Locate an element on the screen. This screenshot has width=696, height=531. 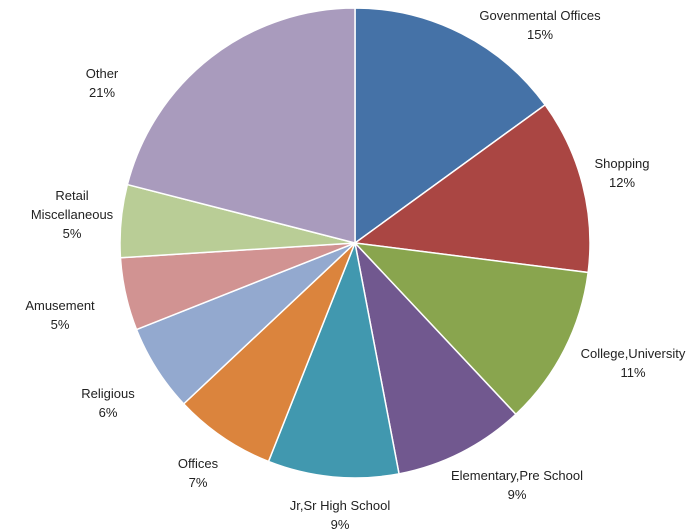
slice-label-govenmental-offices: Govenmental Offices 15% is located at coordinates (540, 25).